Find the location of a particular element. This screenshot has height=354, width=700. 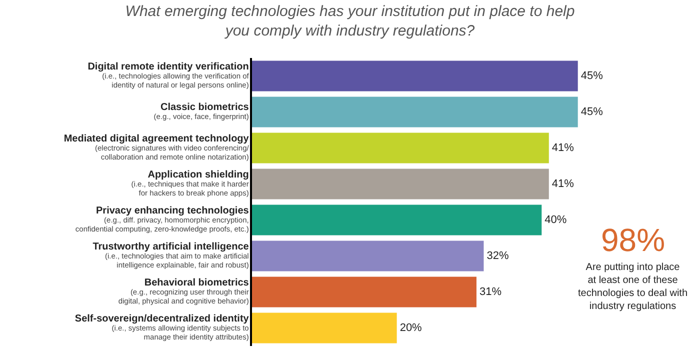

chart-title: What emerging technologies has your institution put in place to help you comply with industry regulations? is located at coordinates (350, 21).